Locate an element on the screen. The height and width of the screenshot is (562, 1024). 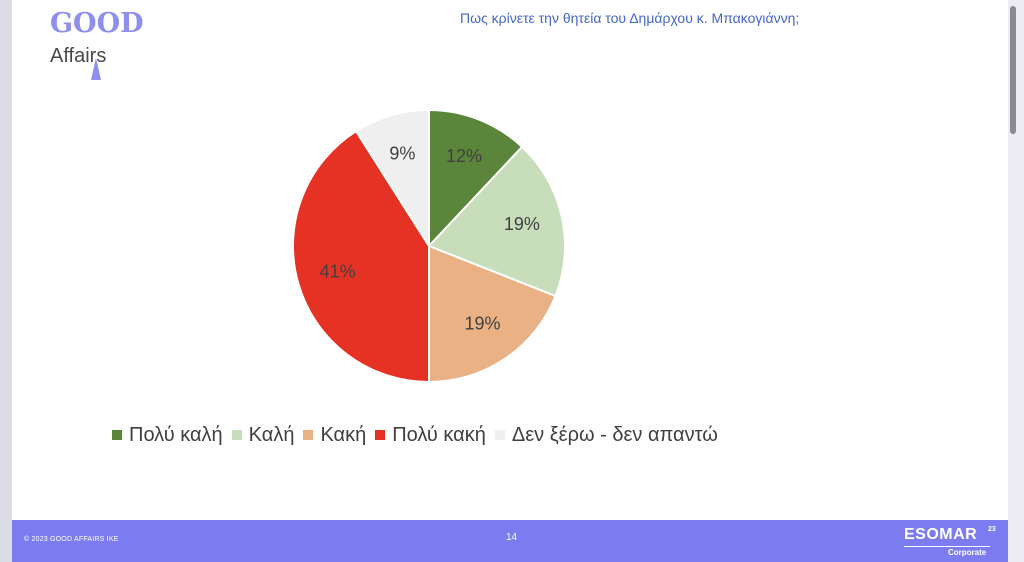
legend-item-very-good: Πολύ καλή is located at coordinates (167, 435).